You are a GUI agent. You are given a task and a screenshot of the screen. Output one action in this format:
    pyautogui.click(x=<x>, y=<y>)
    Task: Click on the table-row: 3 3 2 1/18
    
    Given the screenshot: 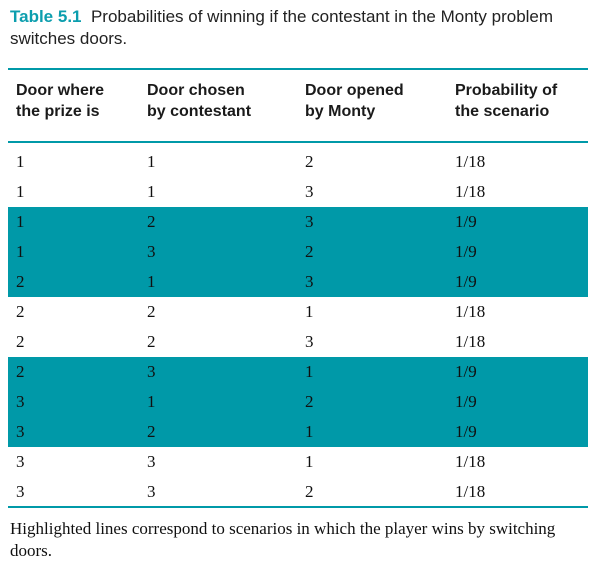 What is the action you would take?
    pyautogui.click(x=298, y=492)
    